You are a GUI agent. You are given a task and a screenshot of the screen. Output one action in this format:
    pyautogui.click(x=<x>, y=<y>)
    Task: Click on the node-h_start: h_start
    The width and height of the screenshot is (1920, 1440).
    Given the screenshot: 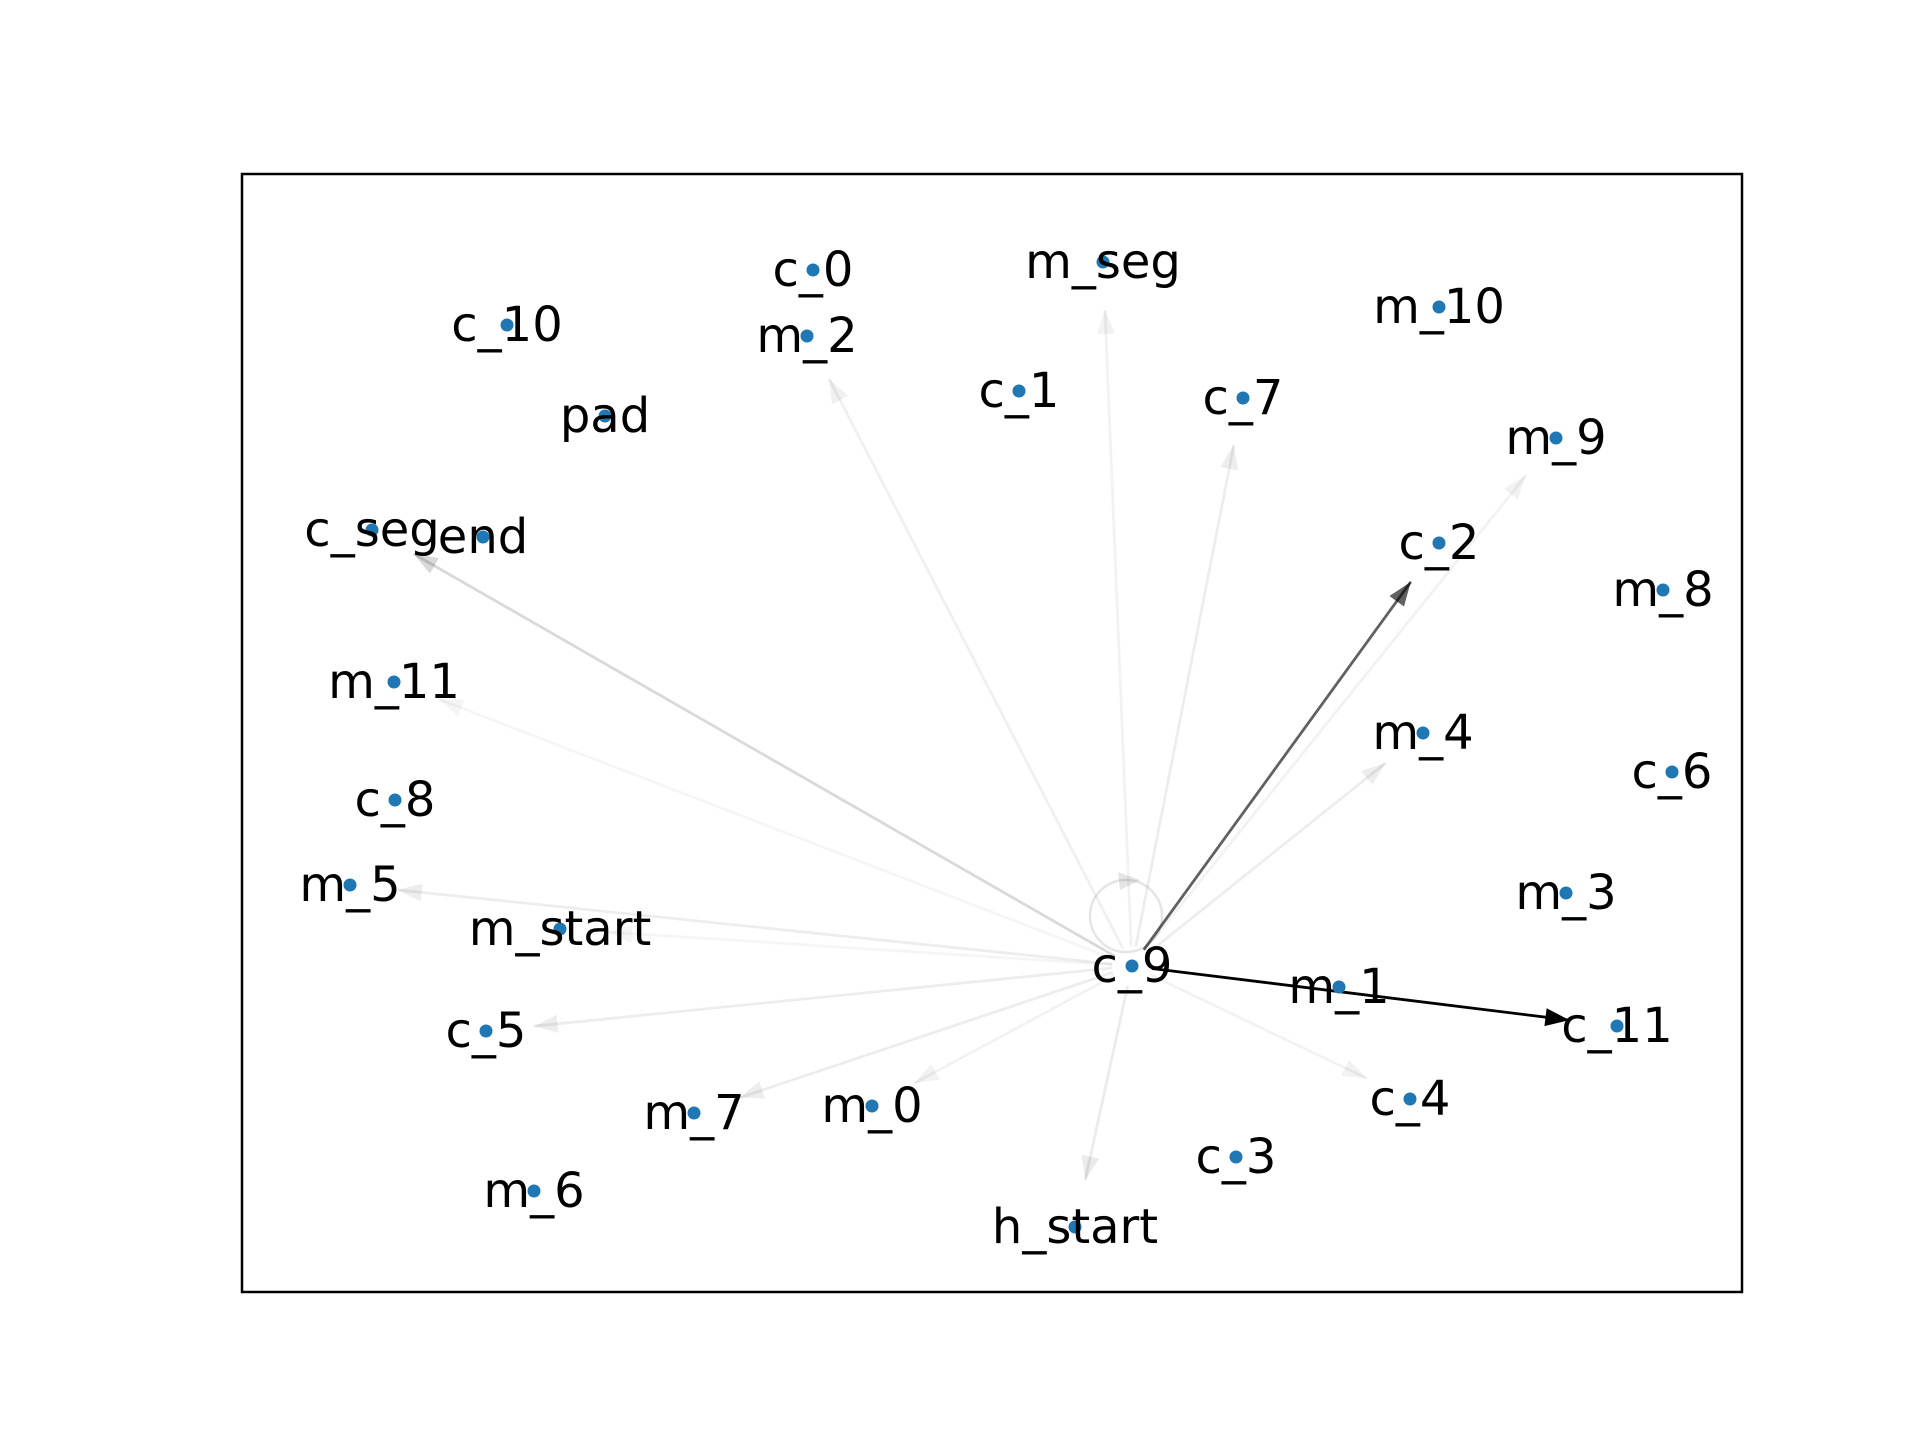 What is the action you would take?
    pyautogui.click(x=1075, y=1227)
    